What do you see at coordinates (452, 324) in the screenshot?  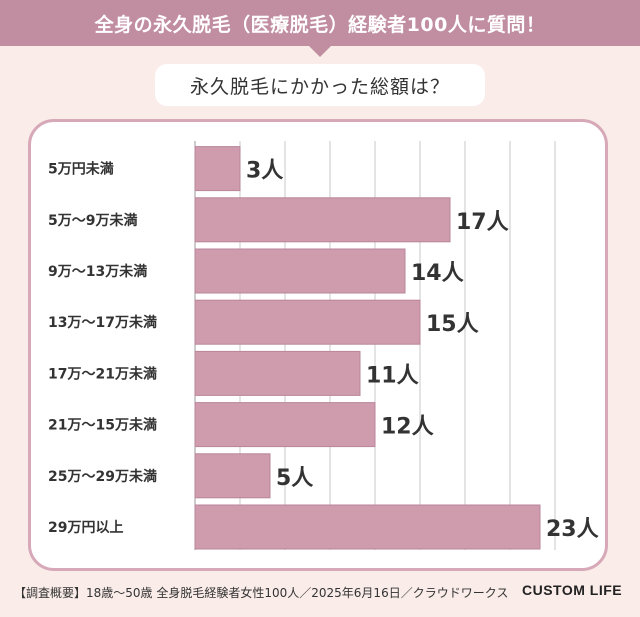 I see `data-label: 15人` at bounding box center [452, 324].